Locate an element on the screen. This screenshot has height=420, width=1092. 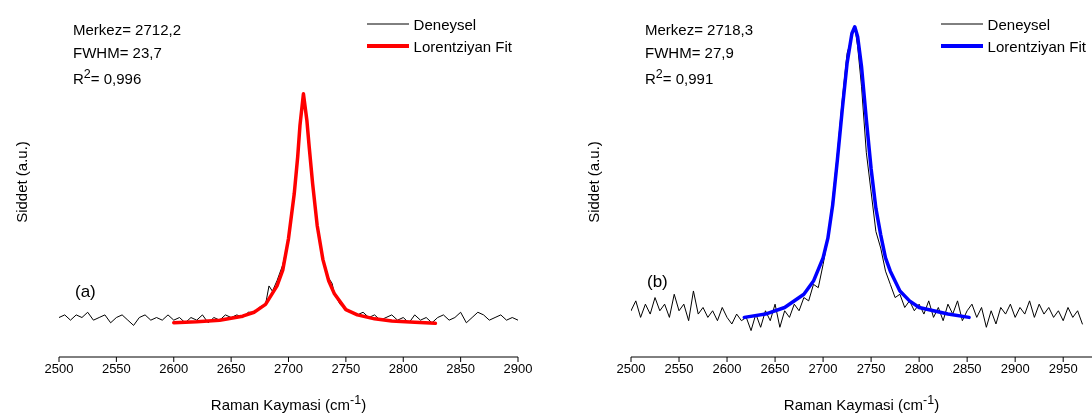
annotation: R$^{2}$= 0,991 is located at coordinates (679, 77).